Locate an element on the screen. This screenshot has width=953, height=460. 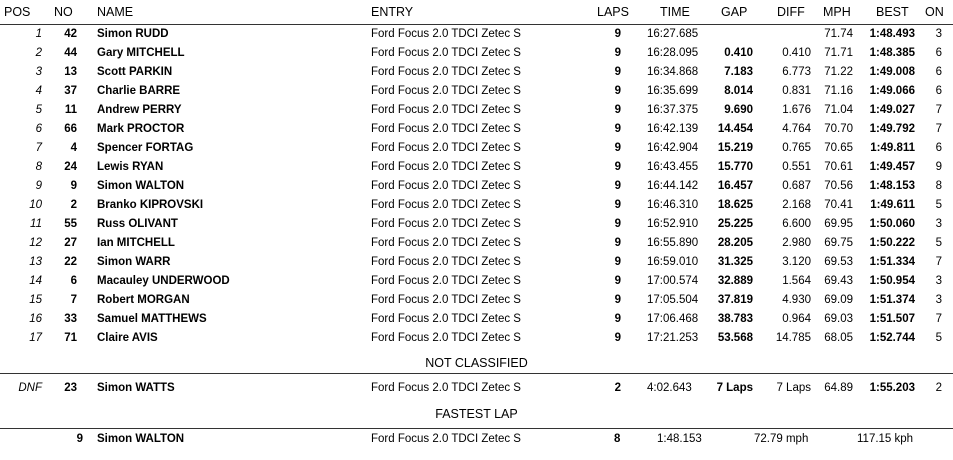
result-row-diff: 0.765 is located at coordinates (796, 148).